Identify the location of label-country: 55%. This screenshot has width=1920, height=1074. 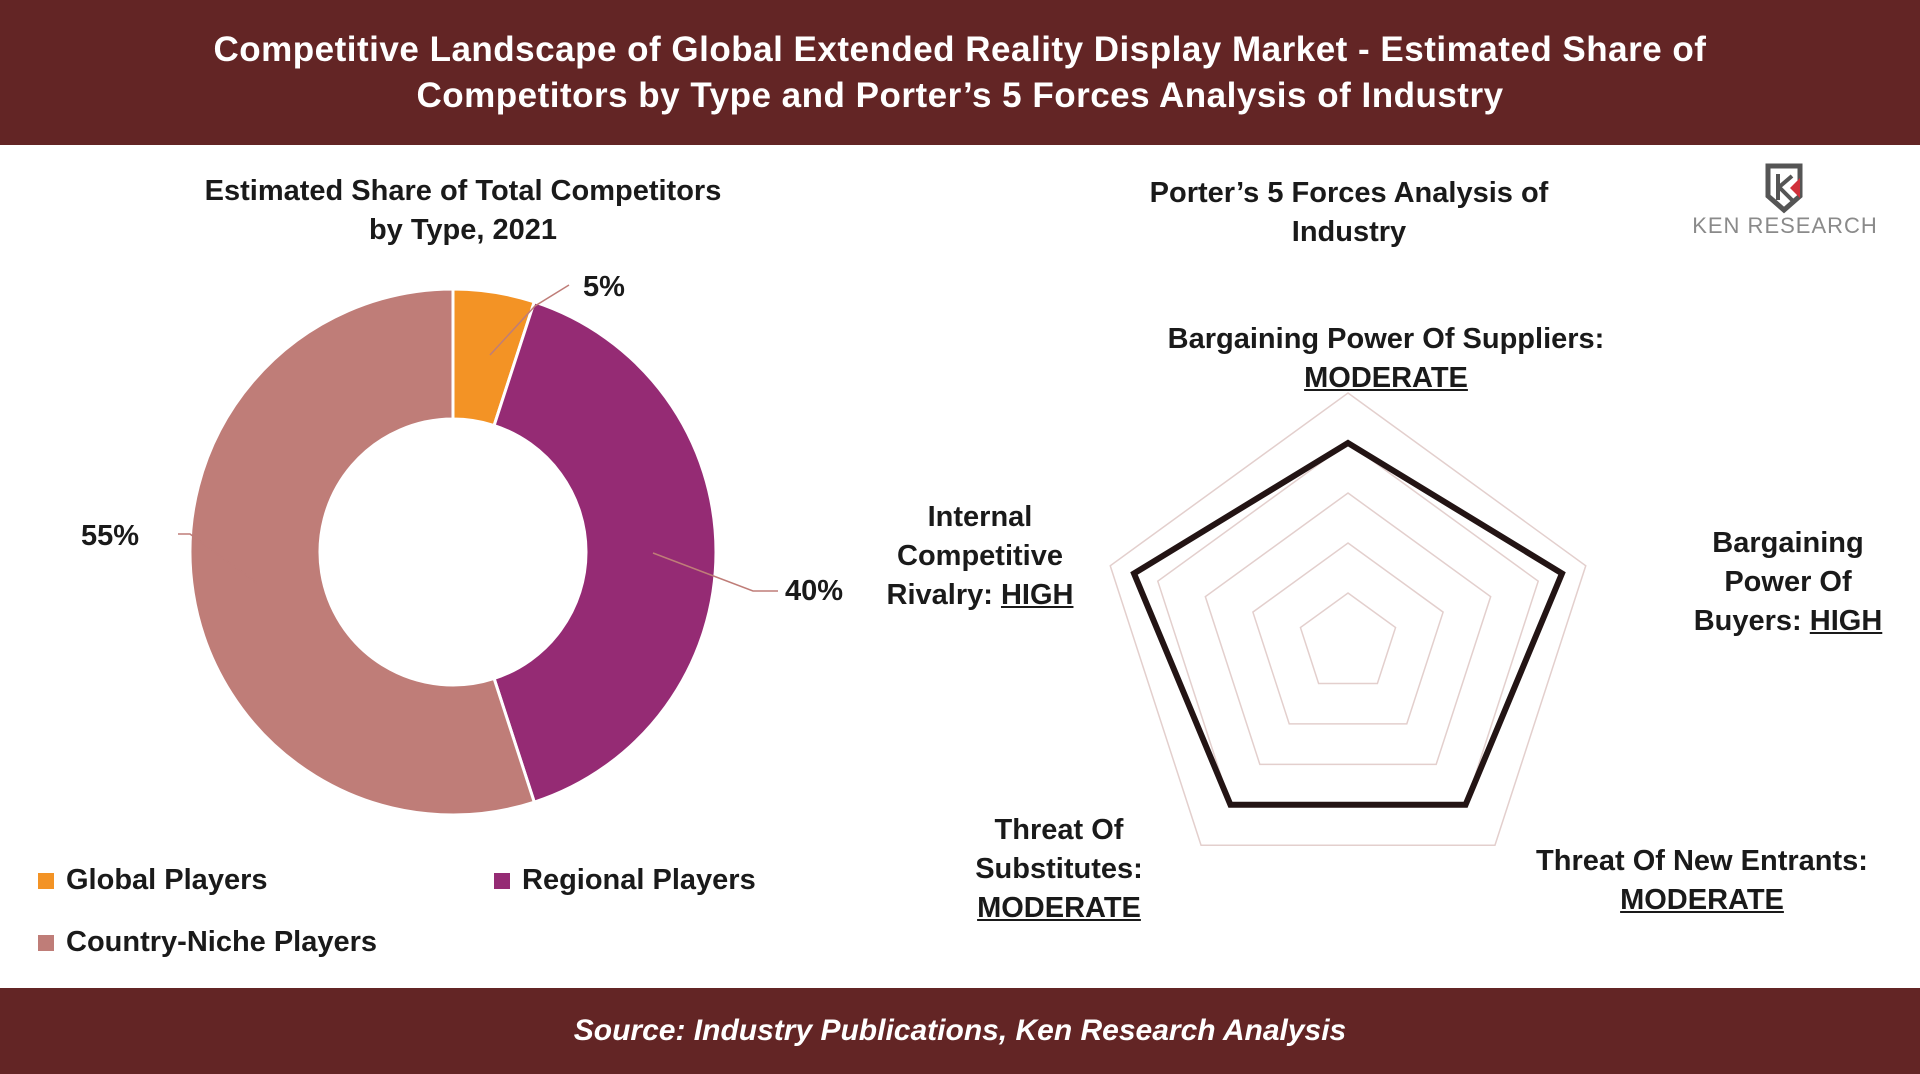
(110, 536).